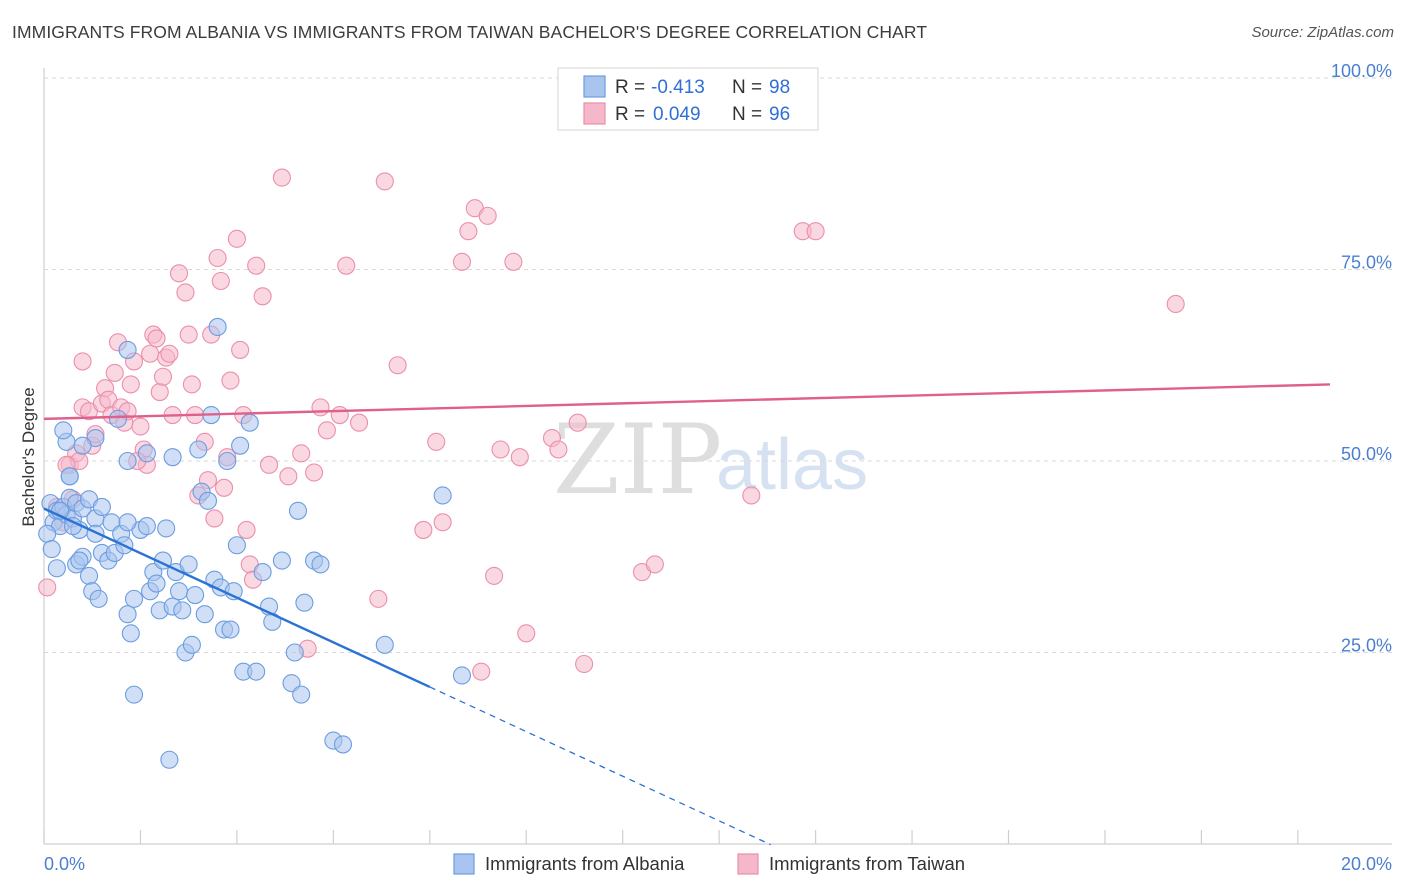 Image resolution: width=1406 pixels, height=892 pixels. I want to click on taiwan-r-value: 0.049, so click(677, 114).